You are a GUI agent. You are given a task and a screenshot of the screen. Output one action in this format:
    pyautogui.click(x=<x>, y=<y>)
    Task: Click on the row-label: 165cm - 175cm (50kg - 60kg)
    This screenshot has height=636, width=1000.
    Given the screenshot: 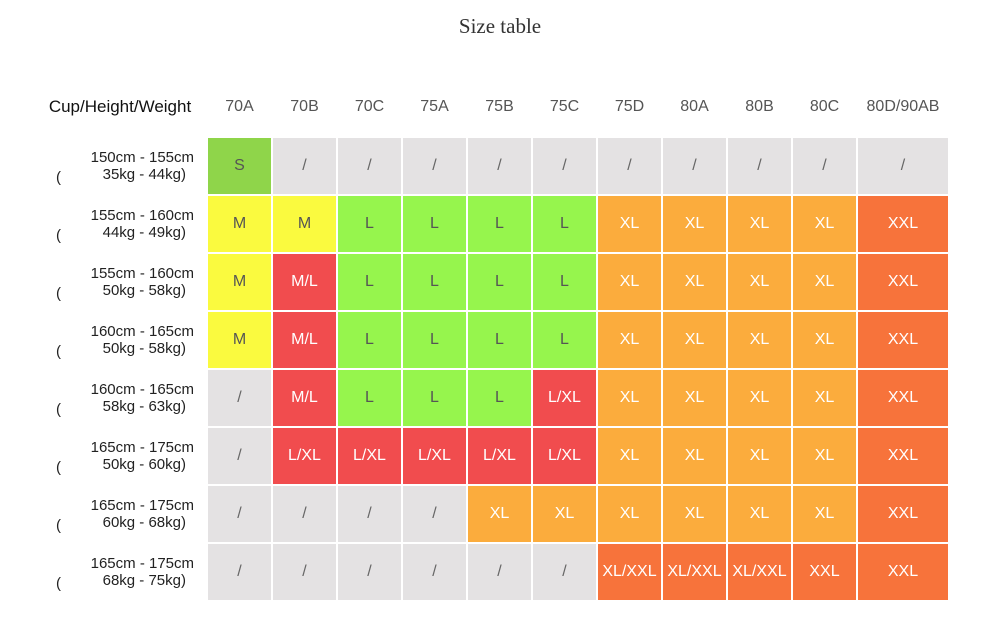 What is the action you would take?
    pyautogui.click(x=120, y=456)
    